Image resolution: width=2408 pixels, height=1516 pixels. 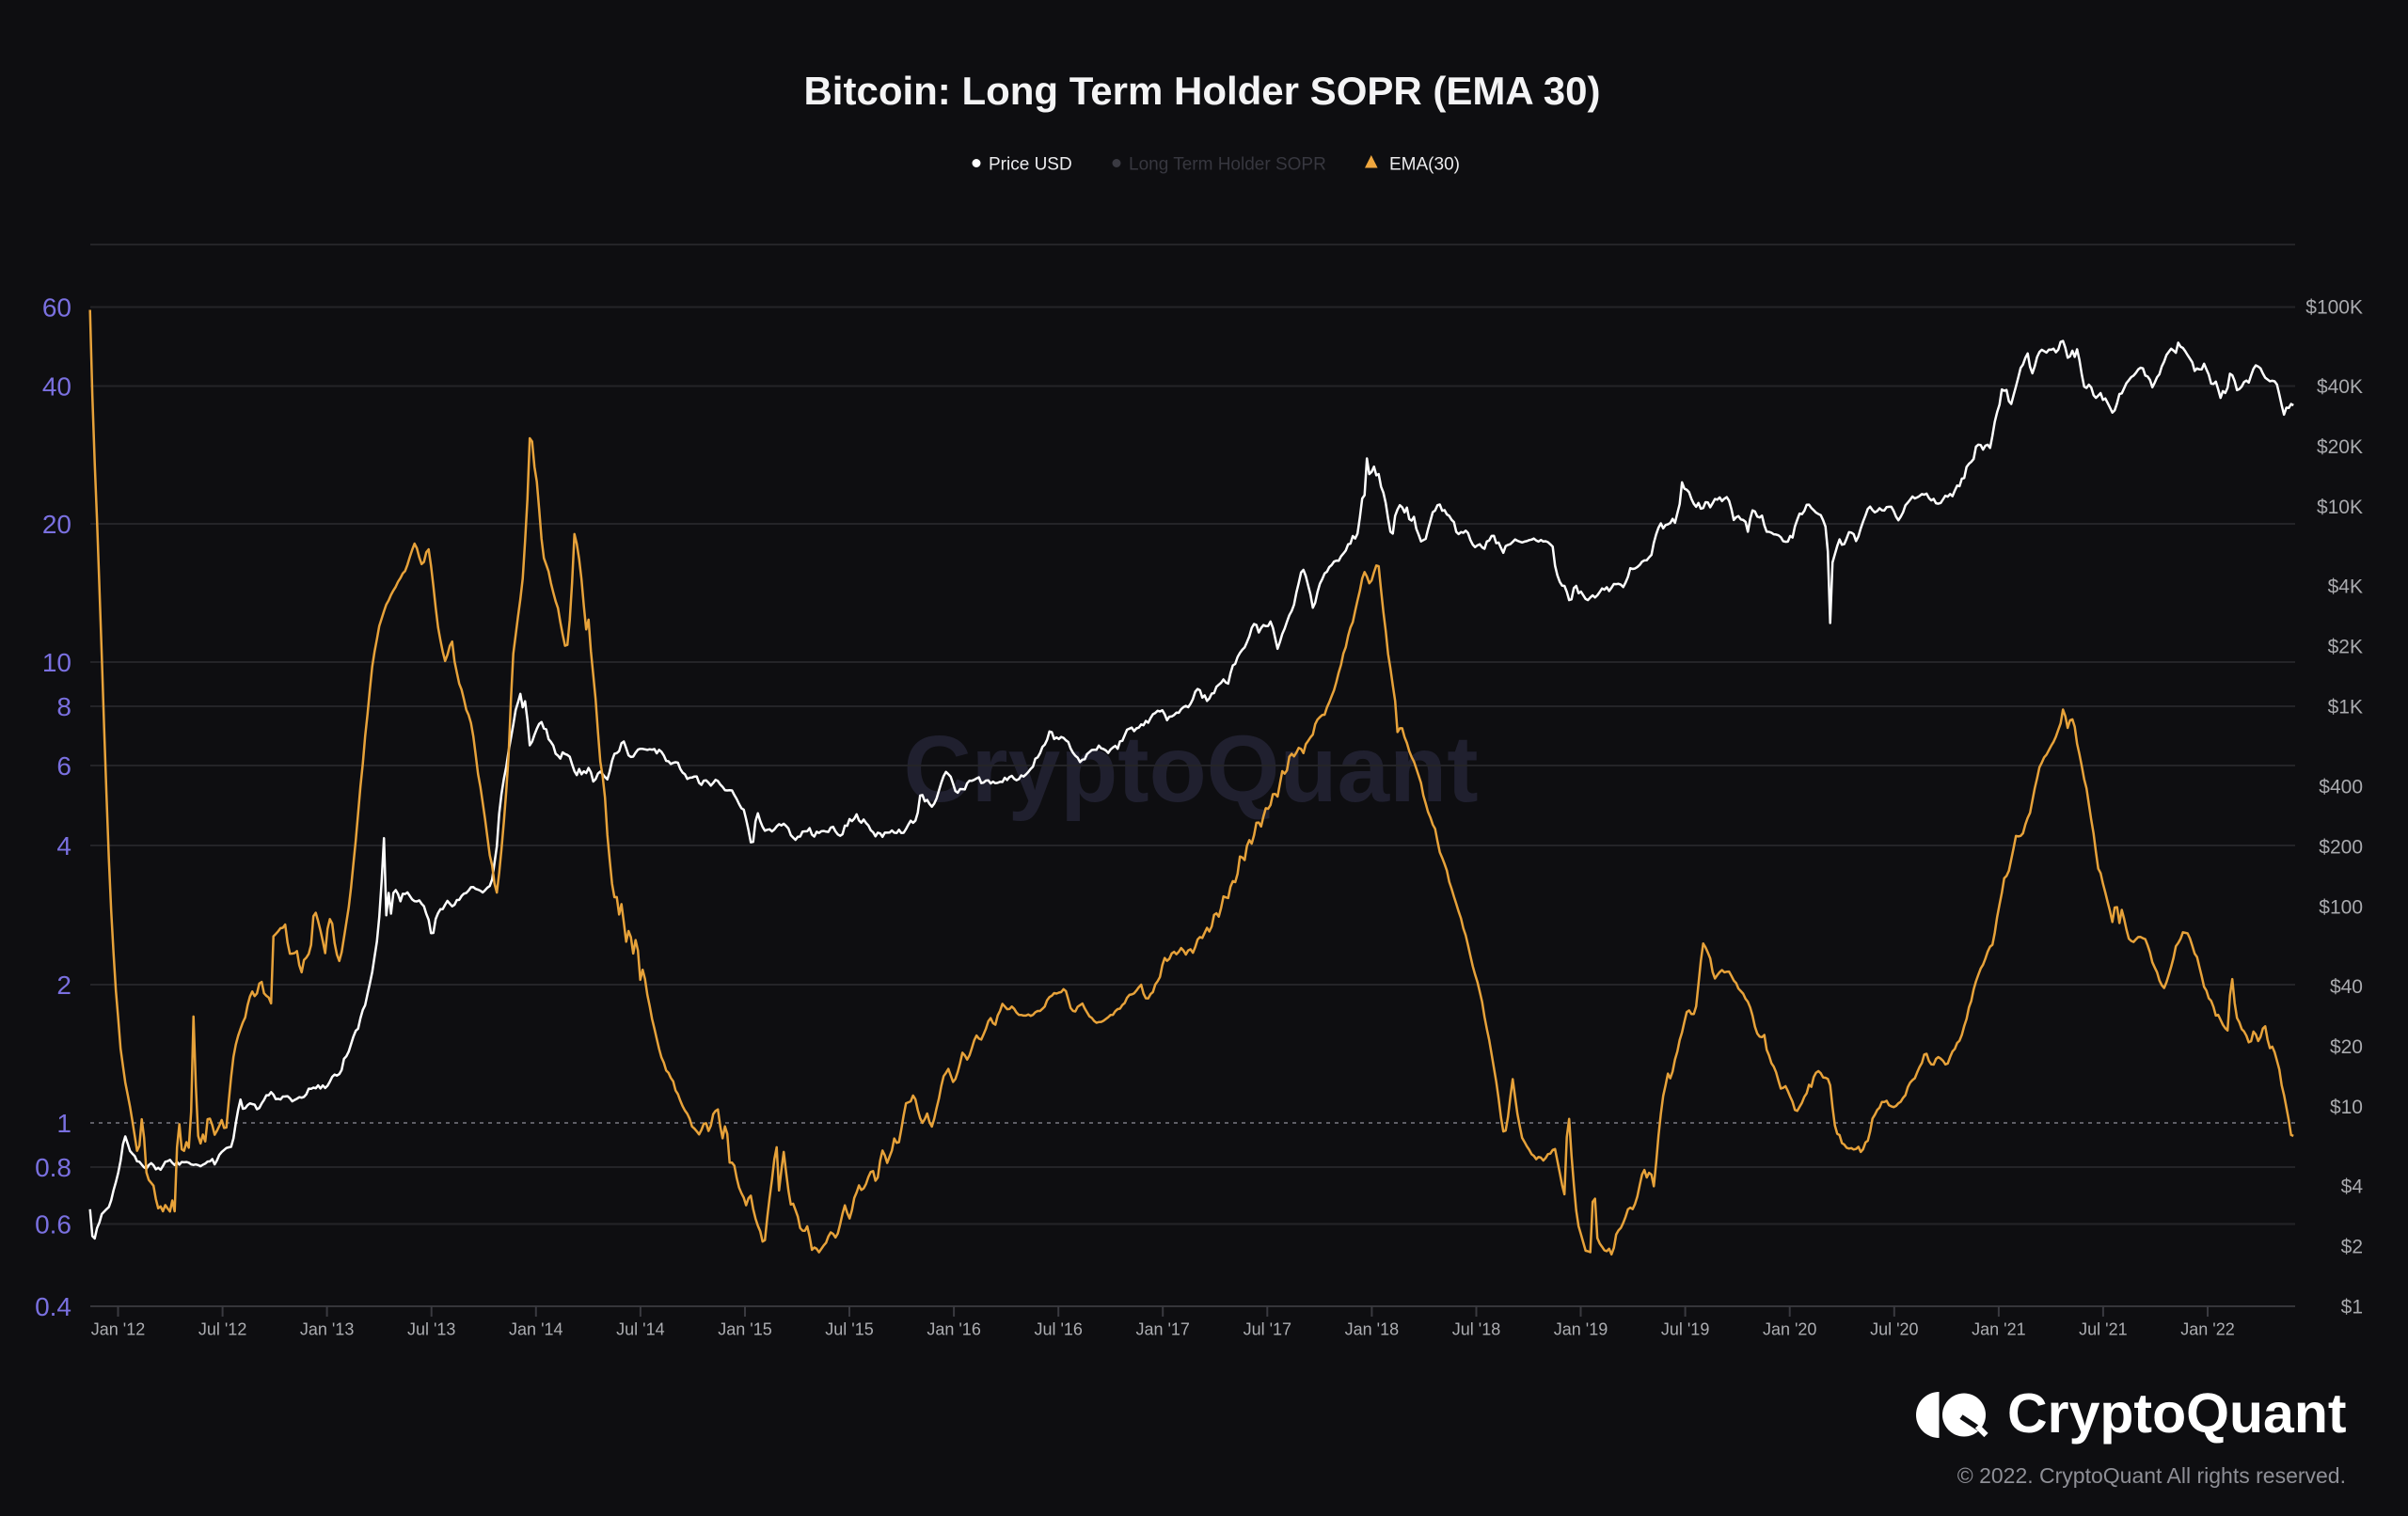 What do you see at coordinates (1372, 1329) in the screenshot?
I see `svg-text: Jan '18` at bounding box center [1372, 1329].